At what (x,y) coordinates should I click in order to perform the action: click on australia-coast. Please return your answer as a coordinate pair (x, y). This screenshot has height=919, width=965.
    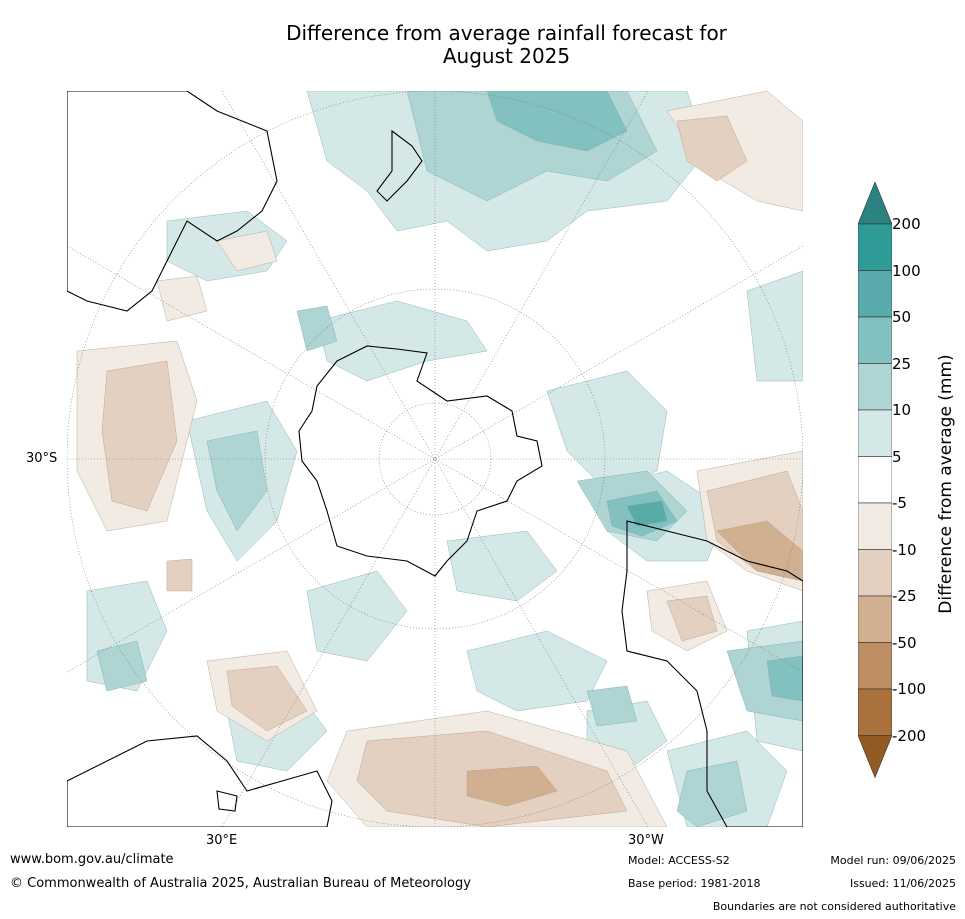
    Looking at the image, I should click on (200, 781).